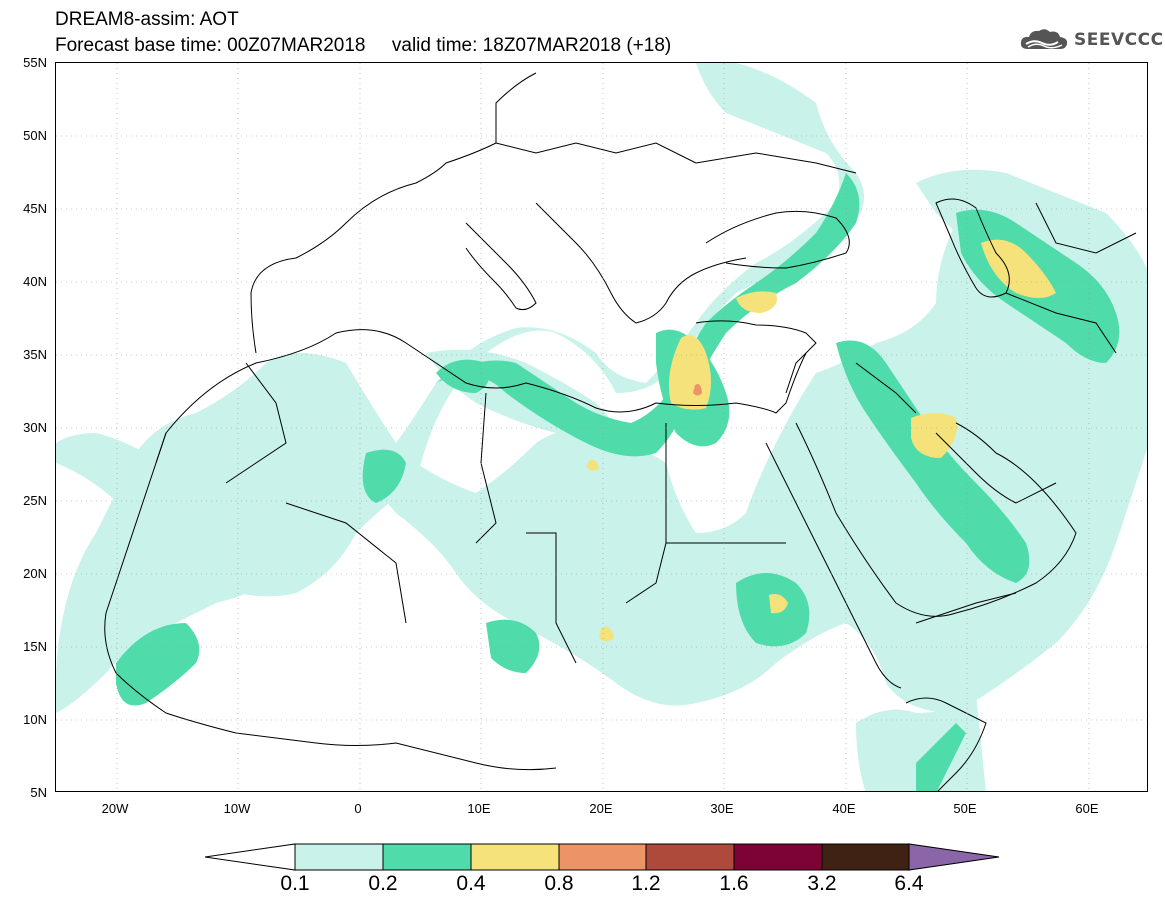 The image size is (1165, 905). I want to click on coastline-north-africa, so click(481, 396).